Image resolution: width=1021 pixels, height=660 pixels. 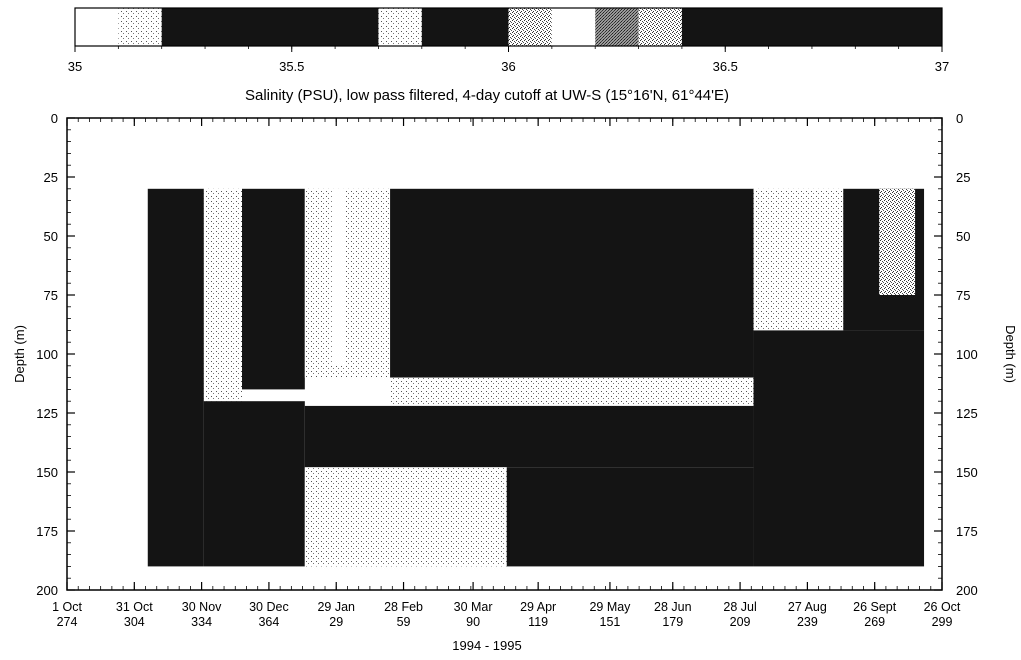 What do you see at coordinates (403, 607) in the screenshot?
I see `x-tick-date-label: 28 Feb` at bounding box center [403, 607].